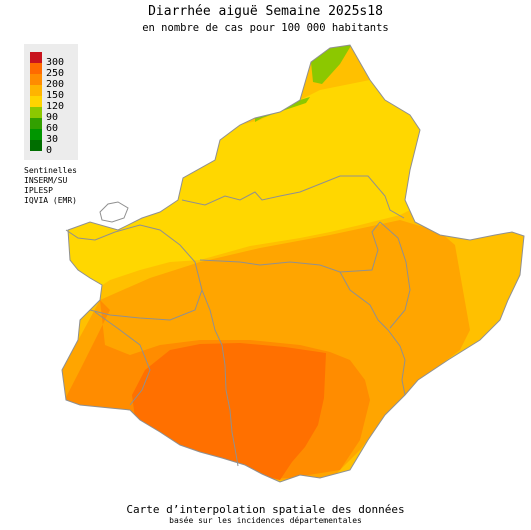 Image resolution: width=531 pixels, height=530 pixels. What do you see at coordinates (55, 106) in the screenshot?
I see `legend-label-120: 120` at bounding box center [55, 106].